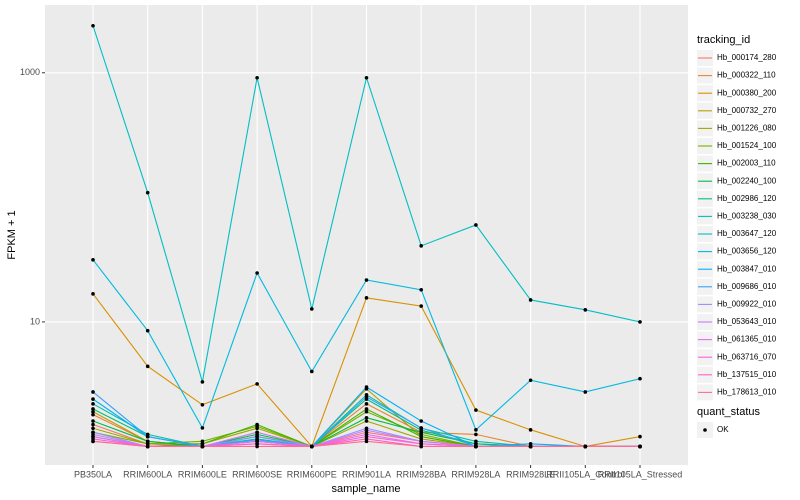 This screenshot has width=800, height=500. Describe the element at coordinates (747, 216) in the screenshot. I see `legend-label: Hb_003238_030` at that location.